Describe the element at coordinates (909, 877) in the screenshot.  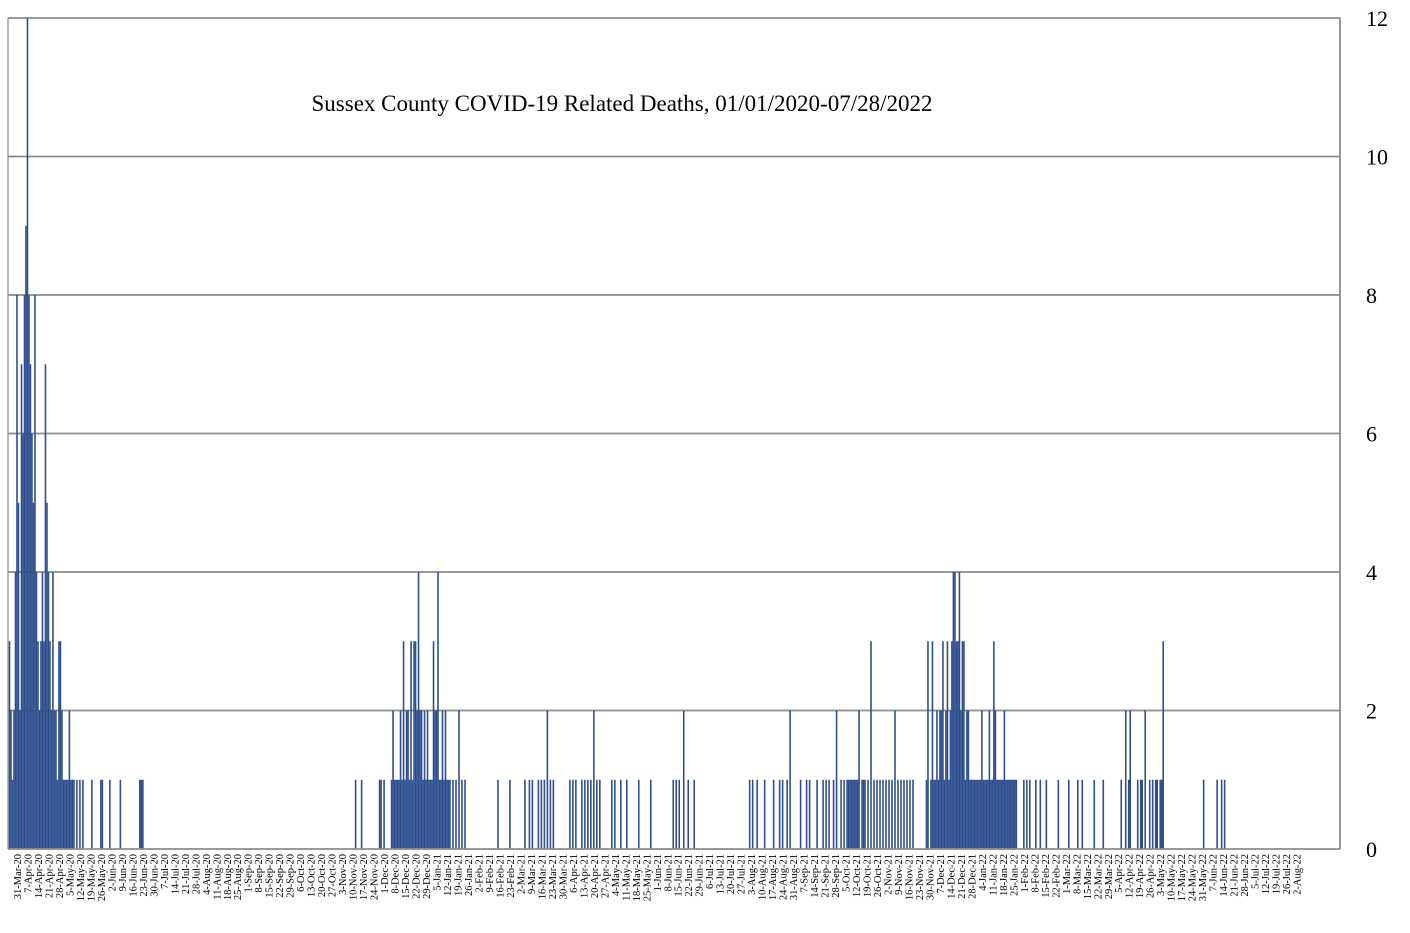
I see `x-tick-label: 16-Nov-21` at that location.